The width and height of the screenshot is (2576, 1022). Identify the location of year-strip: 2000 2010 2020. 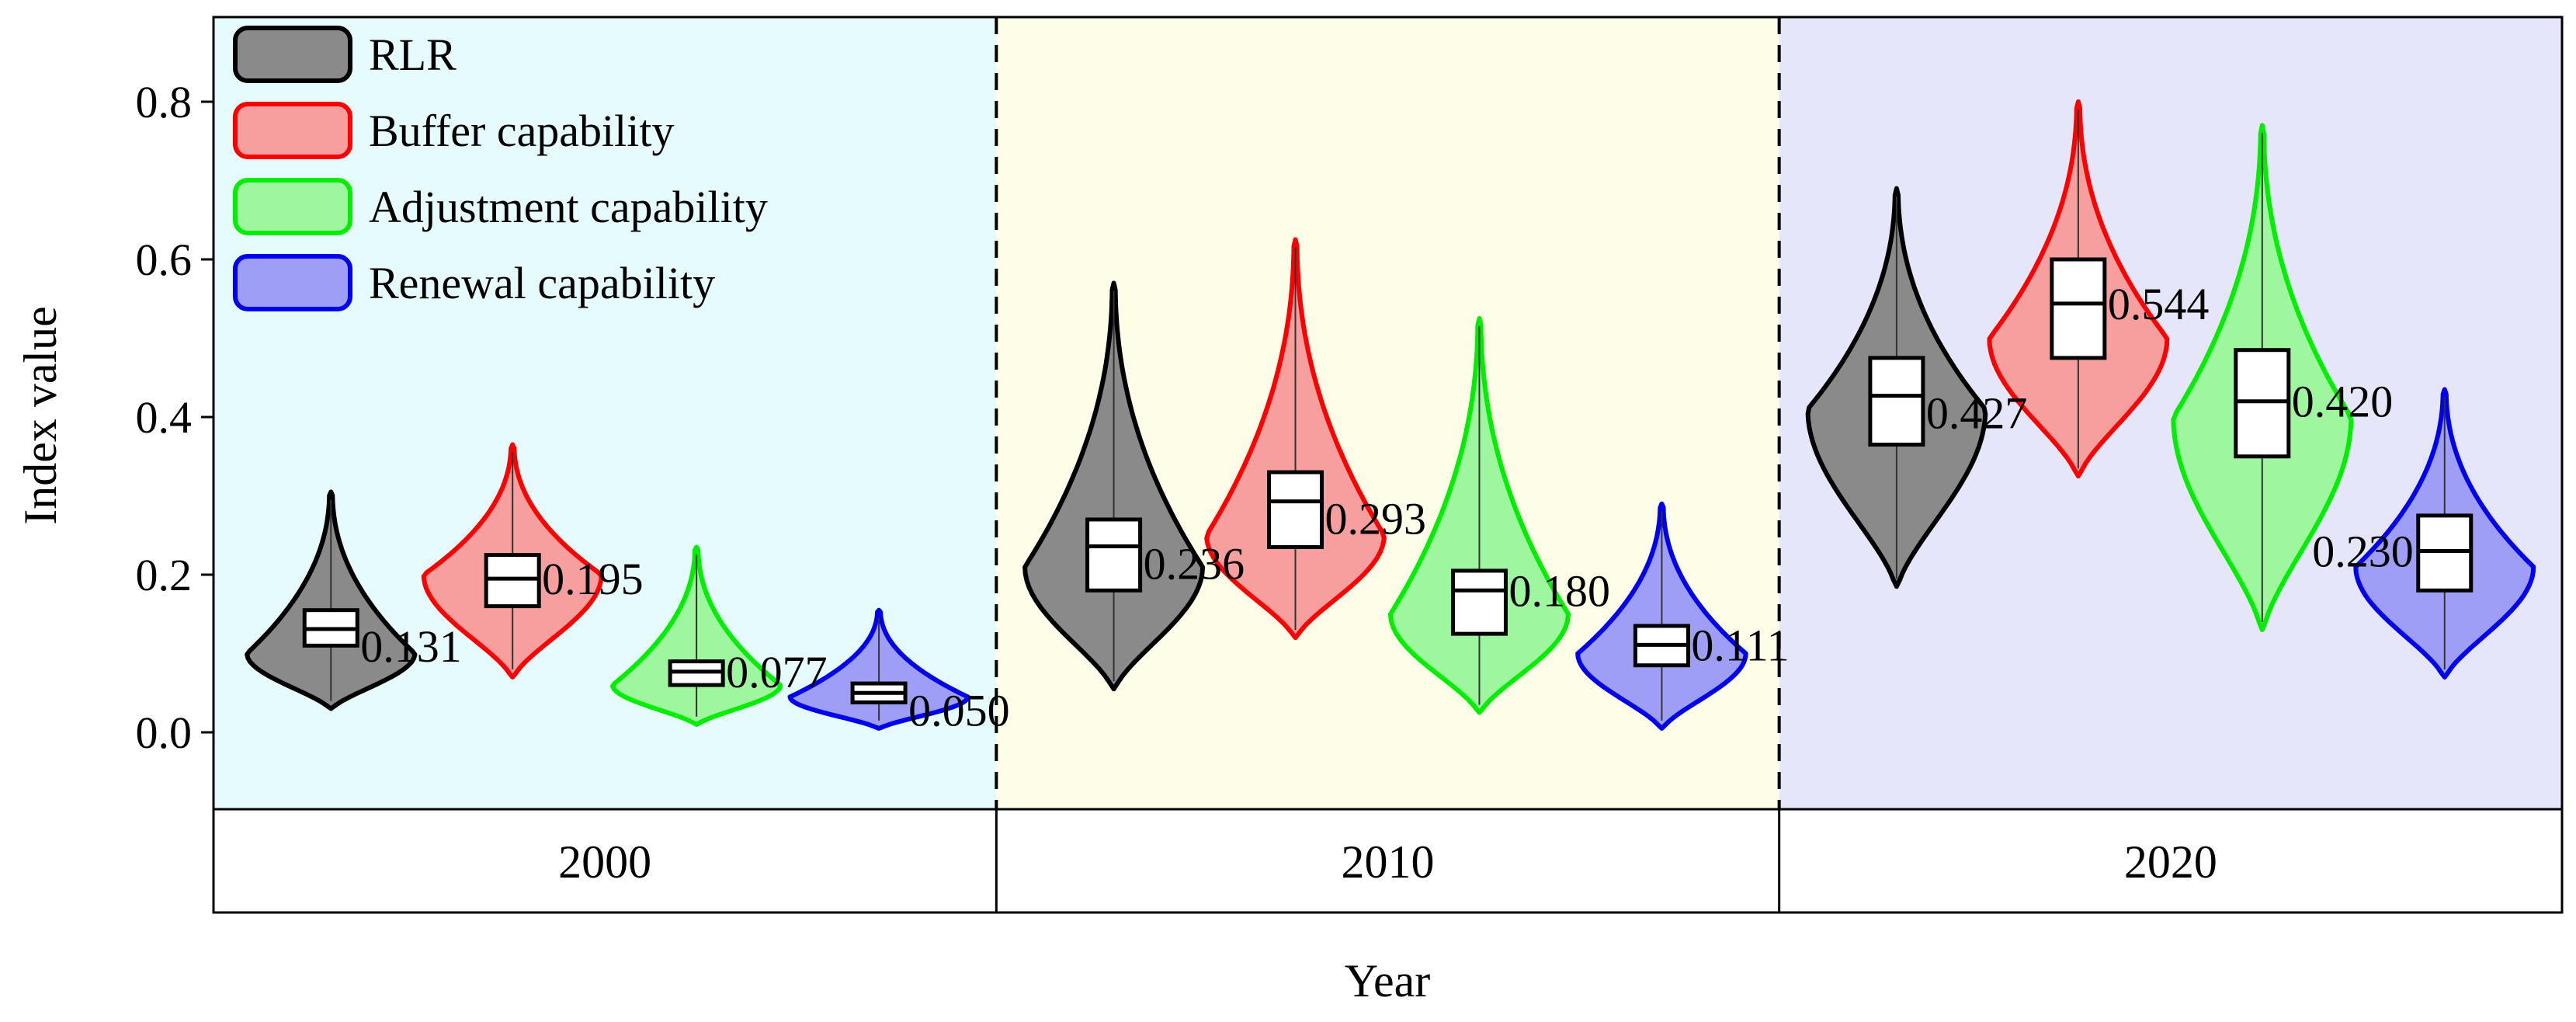
(1387, 860).